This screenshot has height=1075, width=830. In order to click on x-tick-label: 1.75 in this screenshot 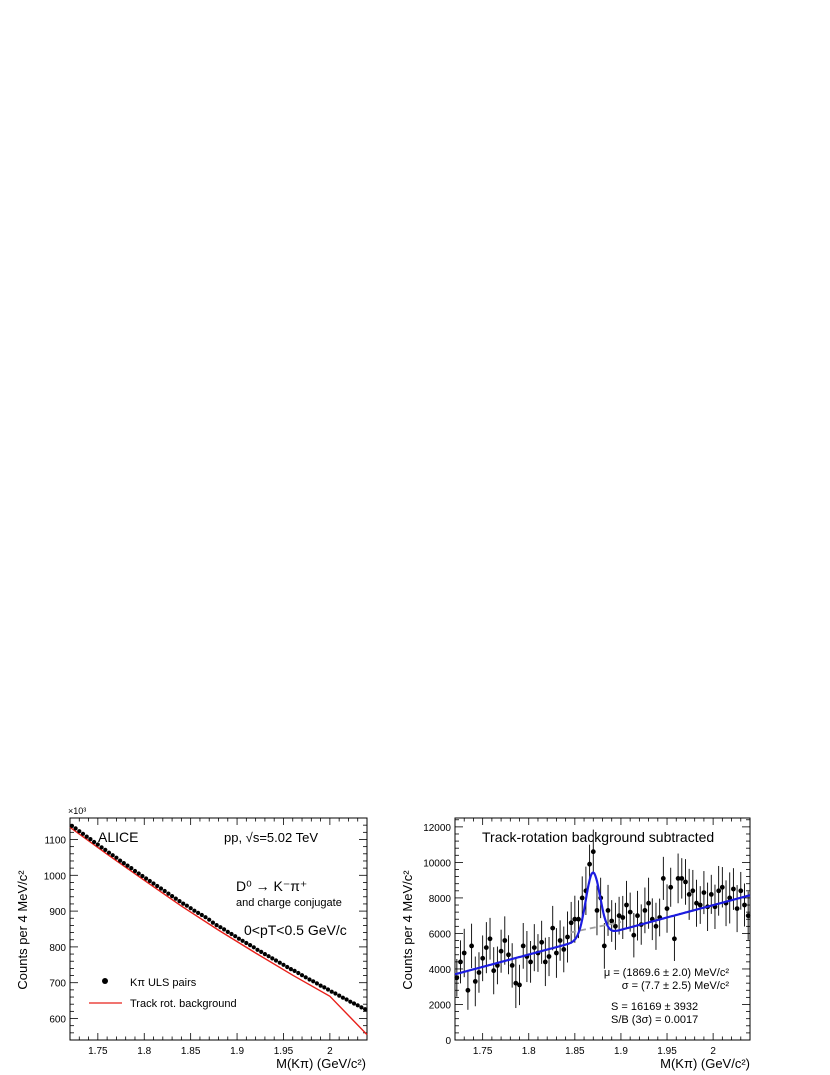, I will do `click(483, 1051)`.